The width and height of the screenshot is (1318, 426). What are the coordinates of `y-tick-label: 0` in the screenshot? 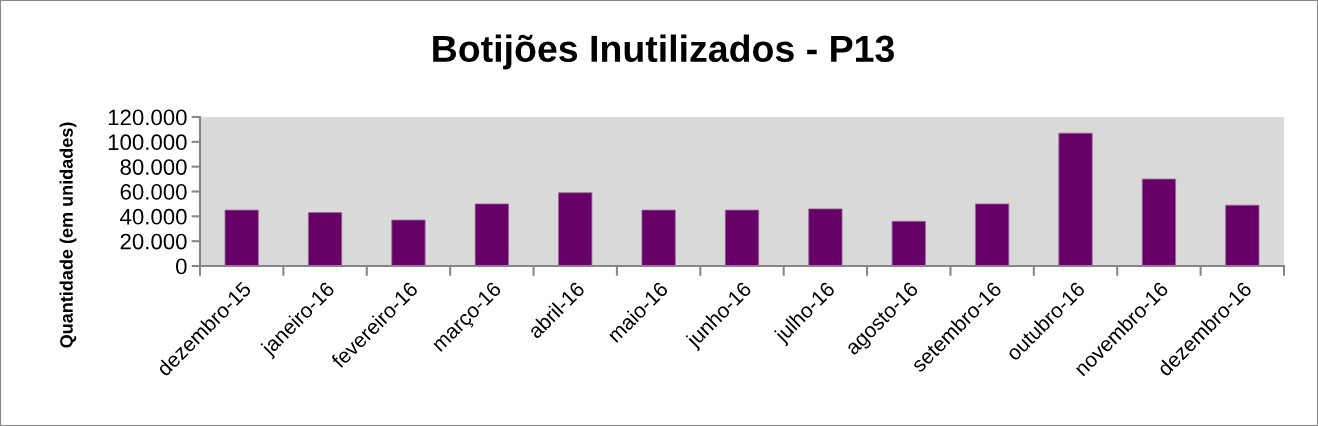 It's located at (181, 266).